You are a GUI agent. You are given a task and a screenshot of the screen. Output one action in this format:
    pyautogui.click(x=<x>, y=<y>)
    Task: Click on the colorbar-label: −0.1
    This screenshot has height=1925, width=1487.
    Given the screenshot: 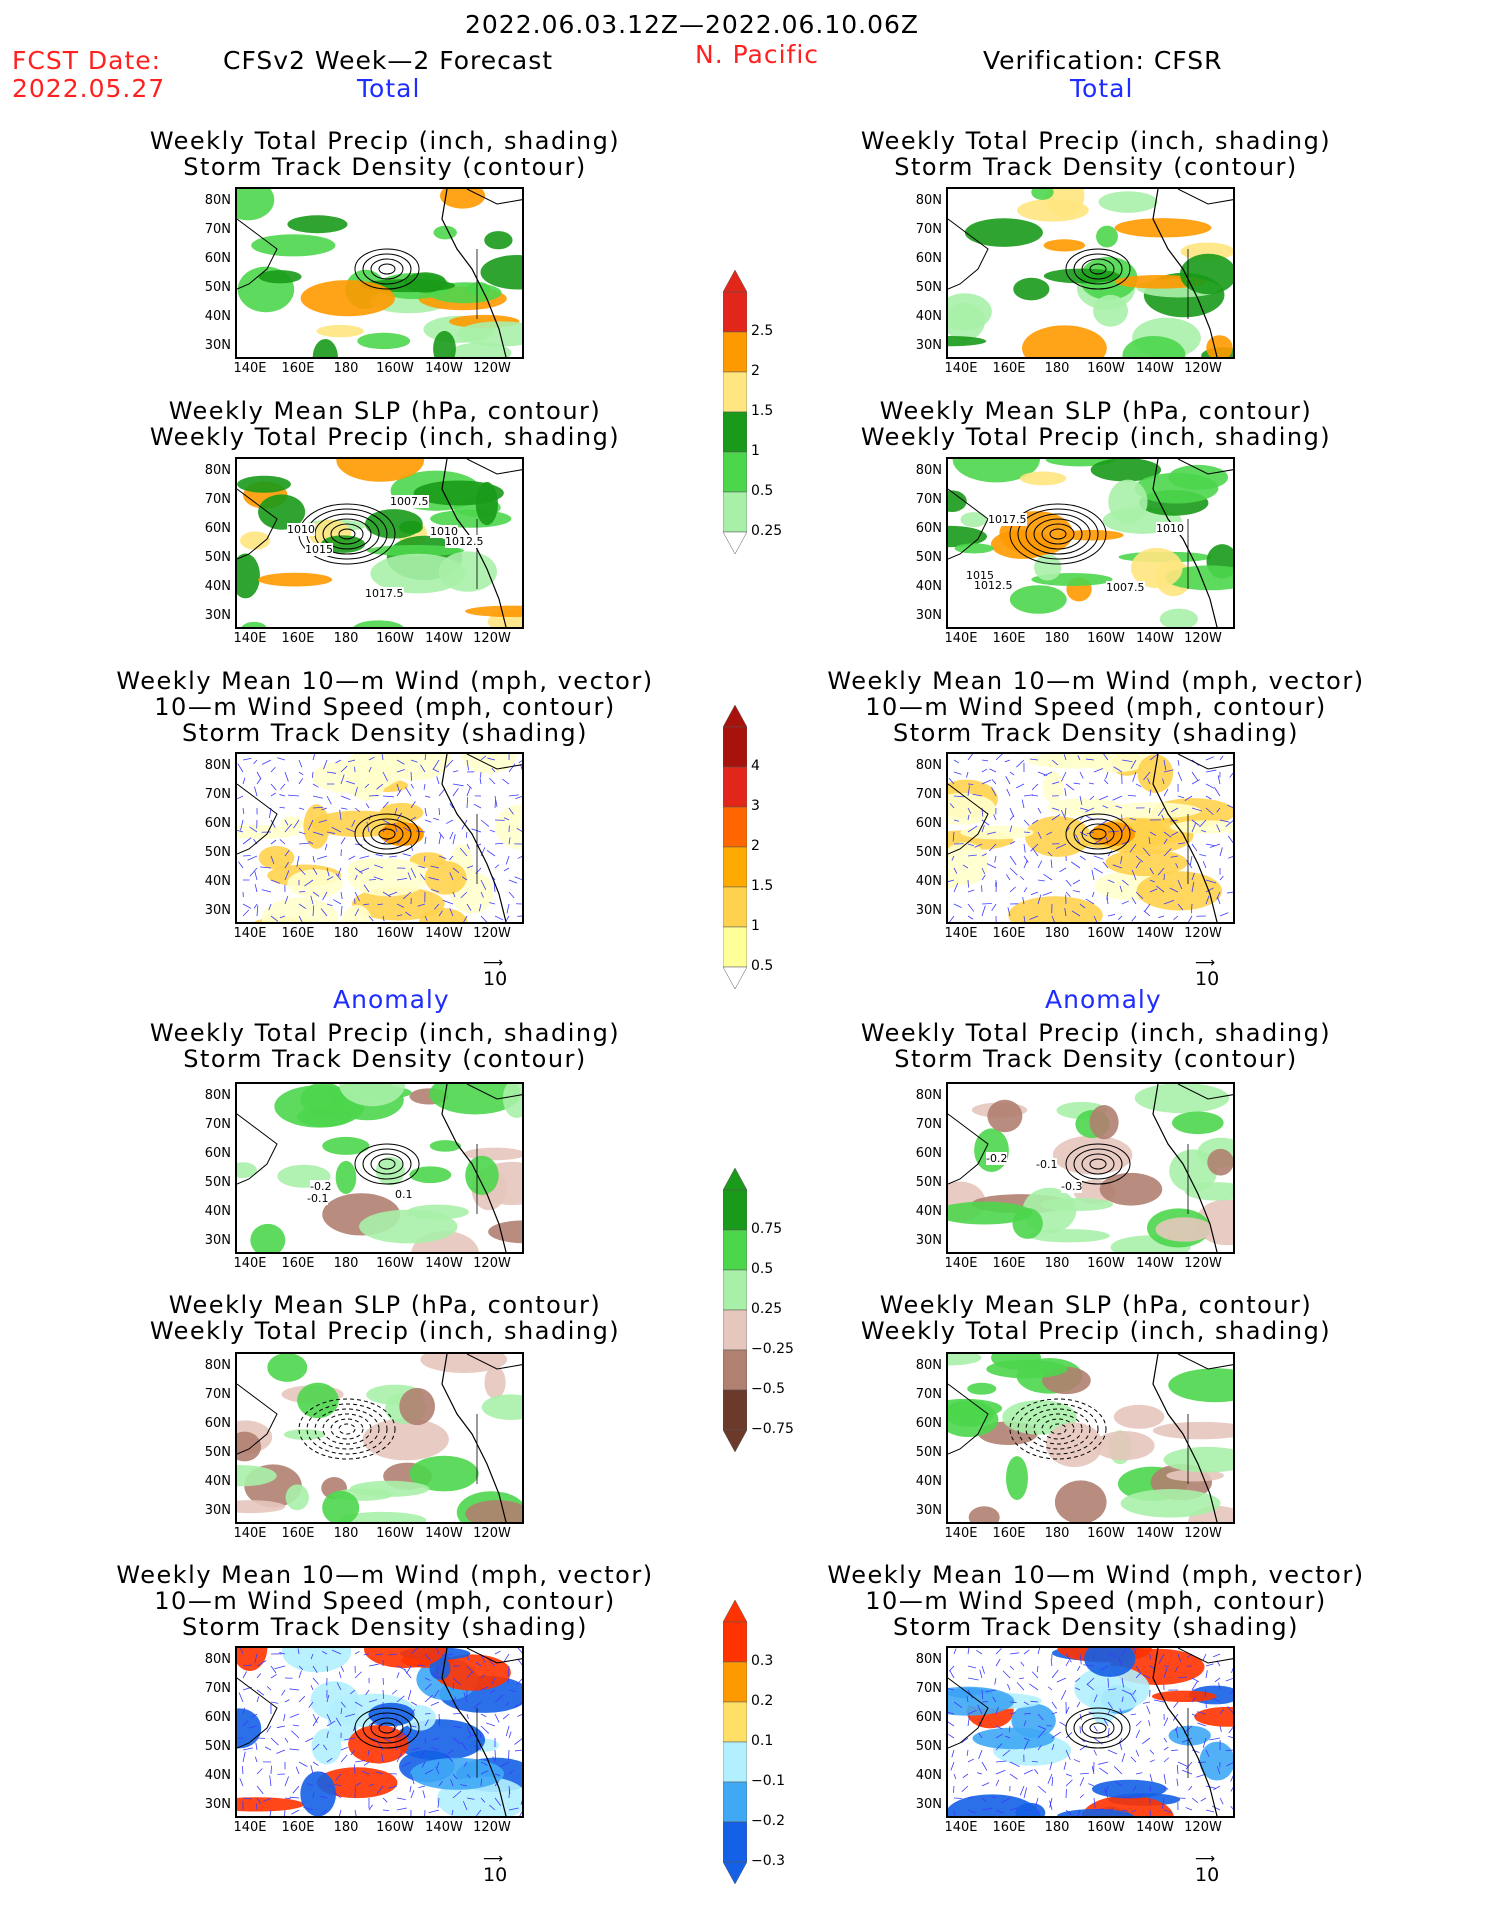 What is the action you would take?
    pyautogui.click(x=768, y=1781)
    